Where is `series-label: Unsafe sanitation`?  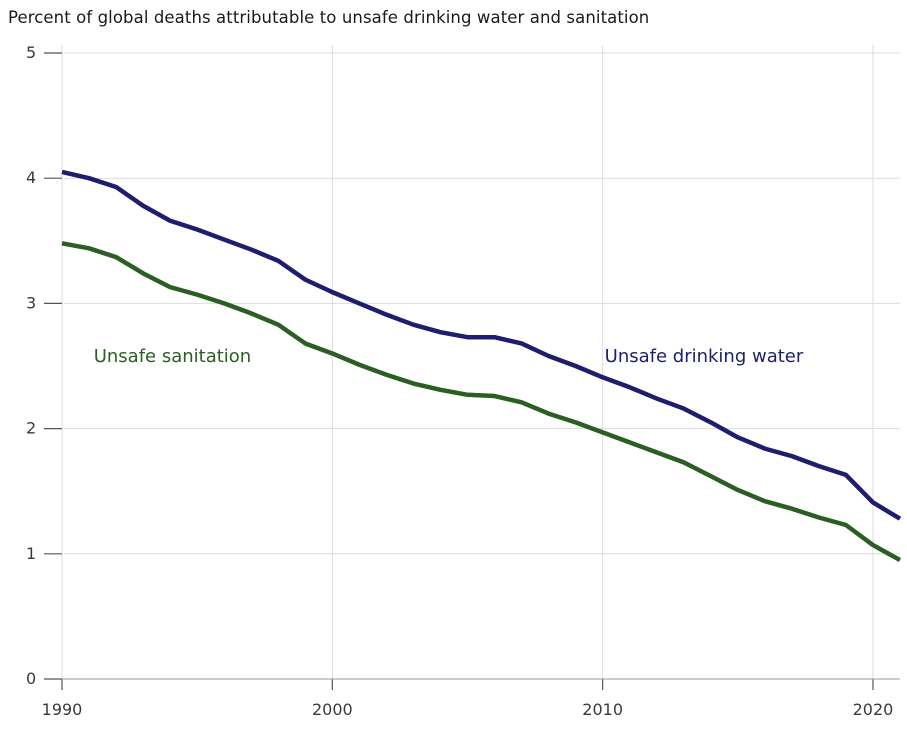
series-label: Unsafe sanitation is located at coordinates (173, 356).